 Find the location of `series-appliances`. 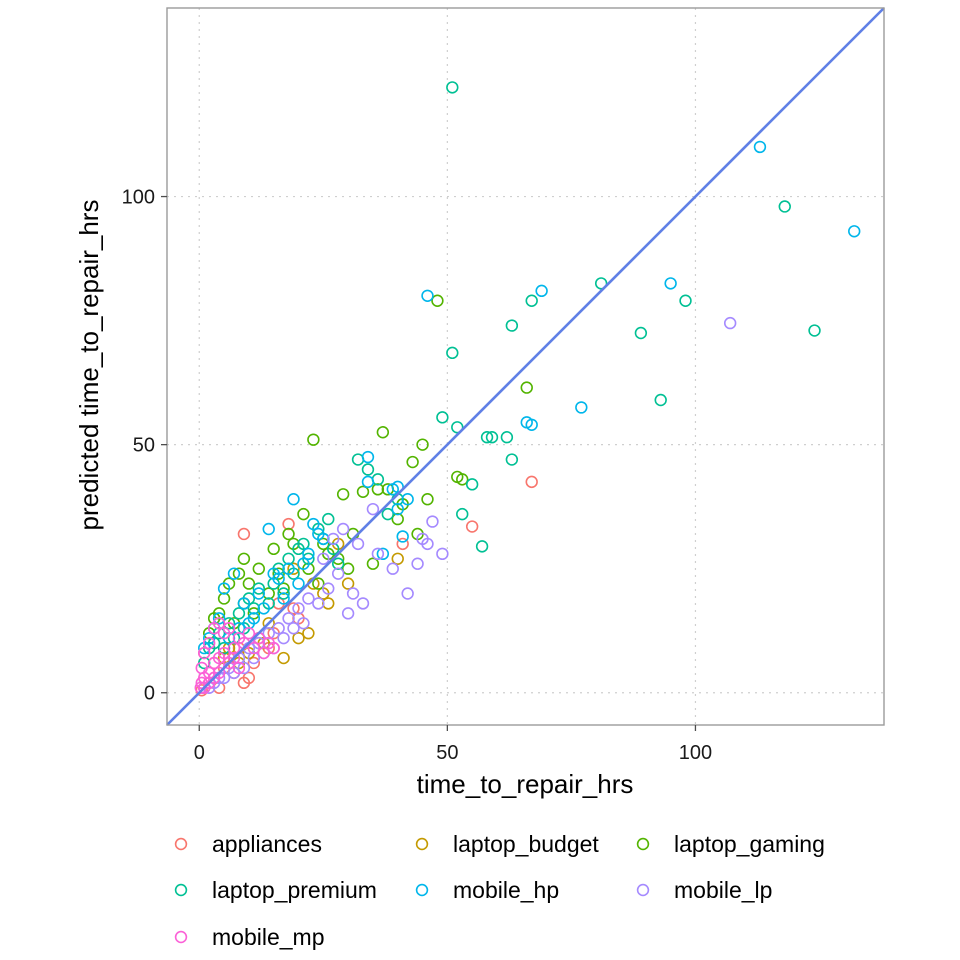

series-appliances is located at coordinates (366, 586).